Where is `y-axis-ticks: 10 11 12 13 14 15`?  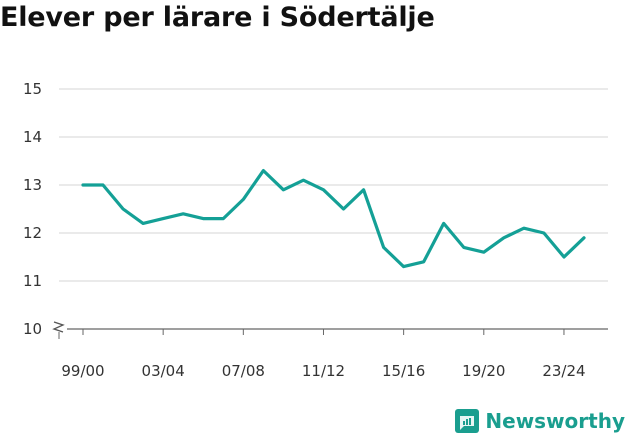 y-axis-ticks: 10 11 12 13 14 15 is located at coordinates (32, 209).